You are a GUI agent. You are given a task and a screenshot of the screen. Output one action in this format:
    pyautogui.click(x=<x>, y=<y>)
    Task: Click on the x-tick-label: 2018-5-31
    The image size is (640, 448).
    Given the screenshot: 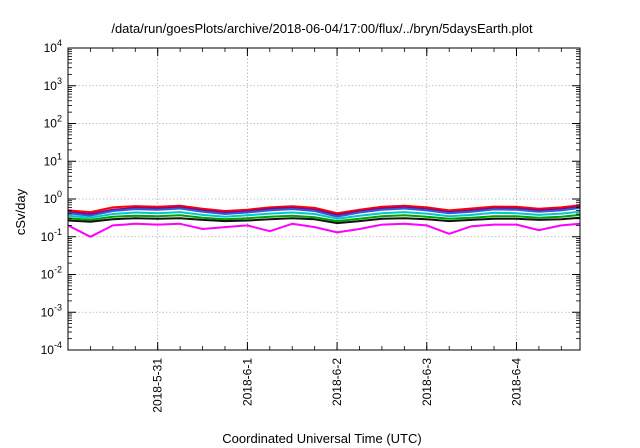 What is the action you would take?
    pyautogui.click(x=158, y=385)
    